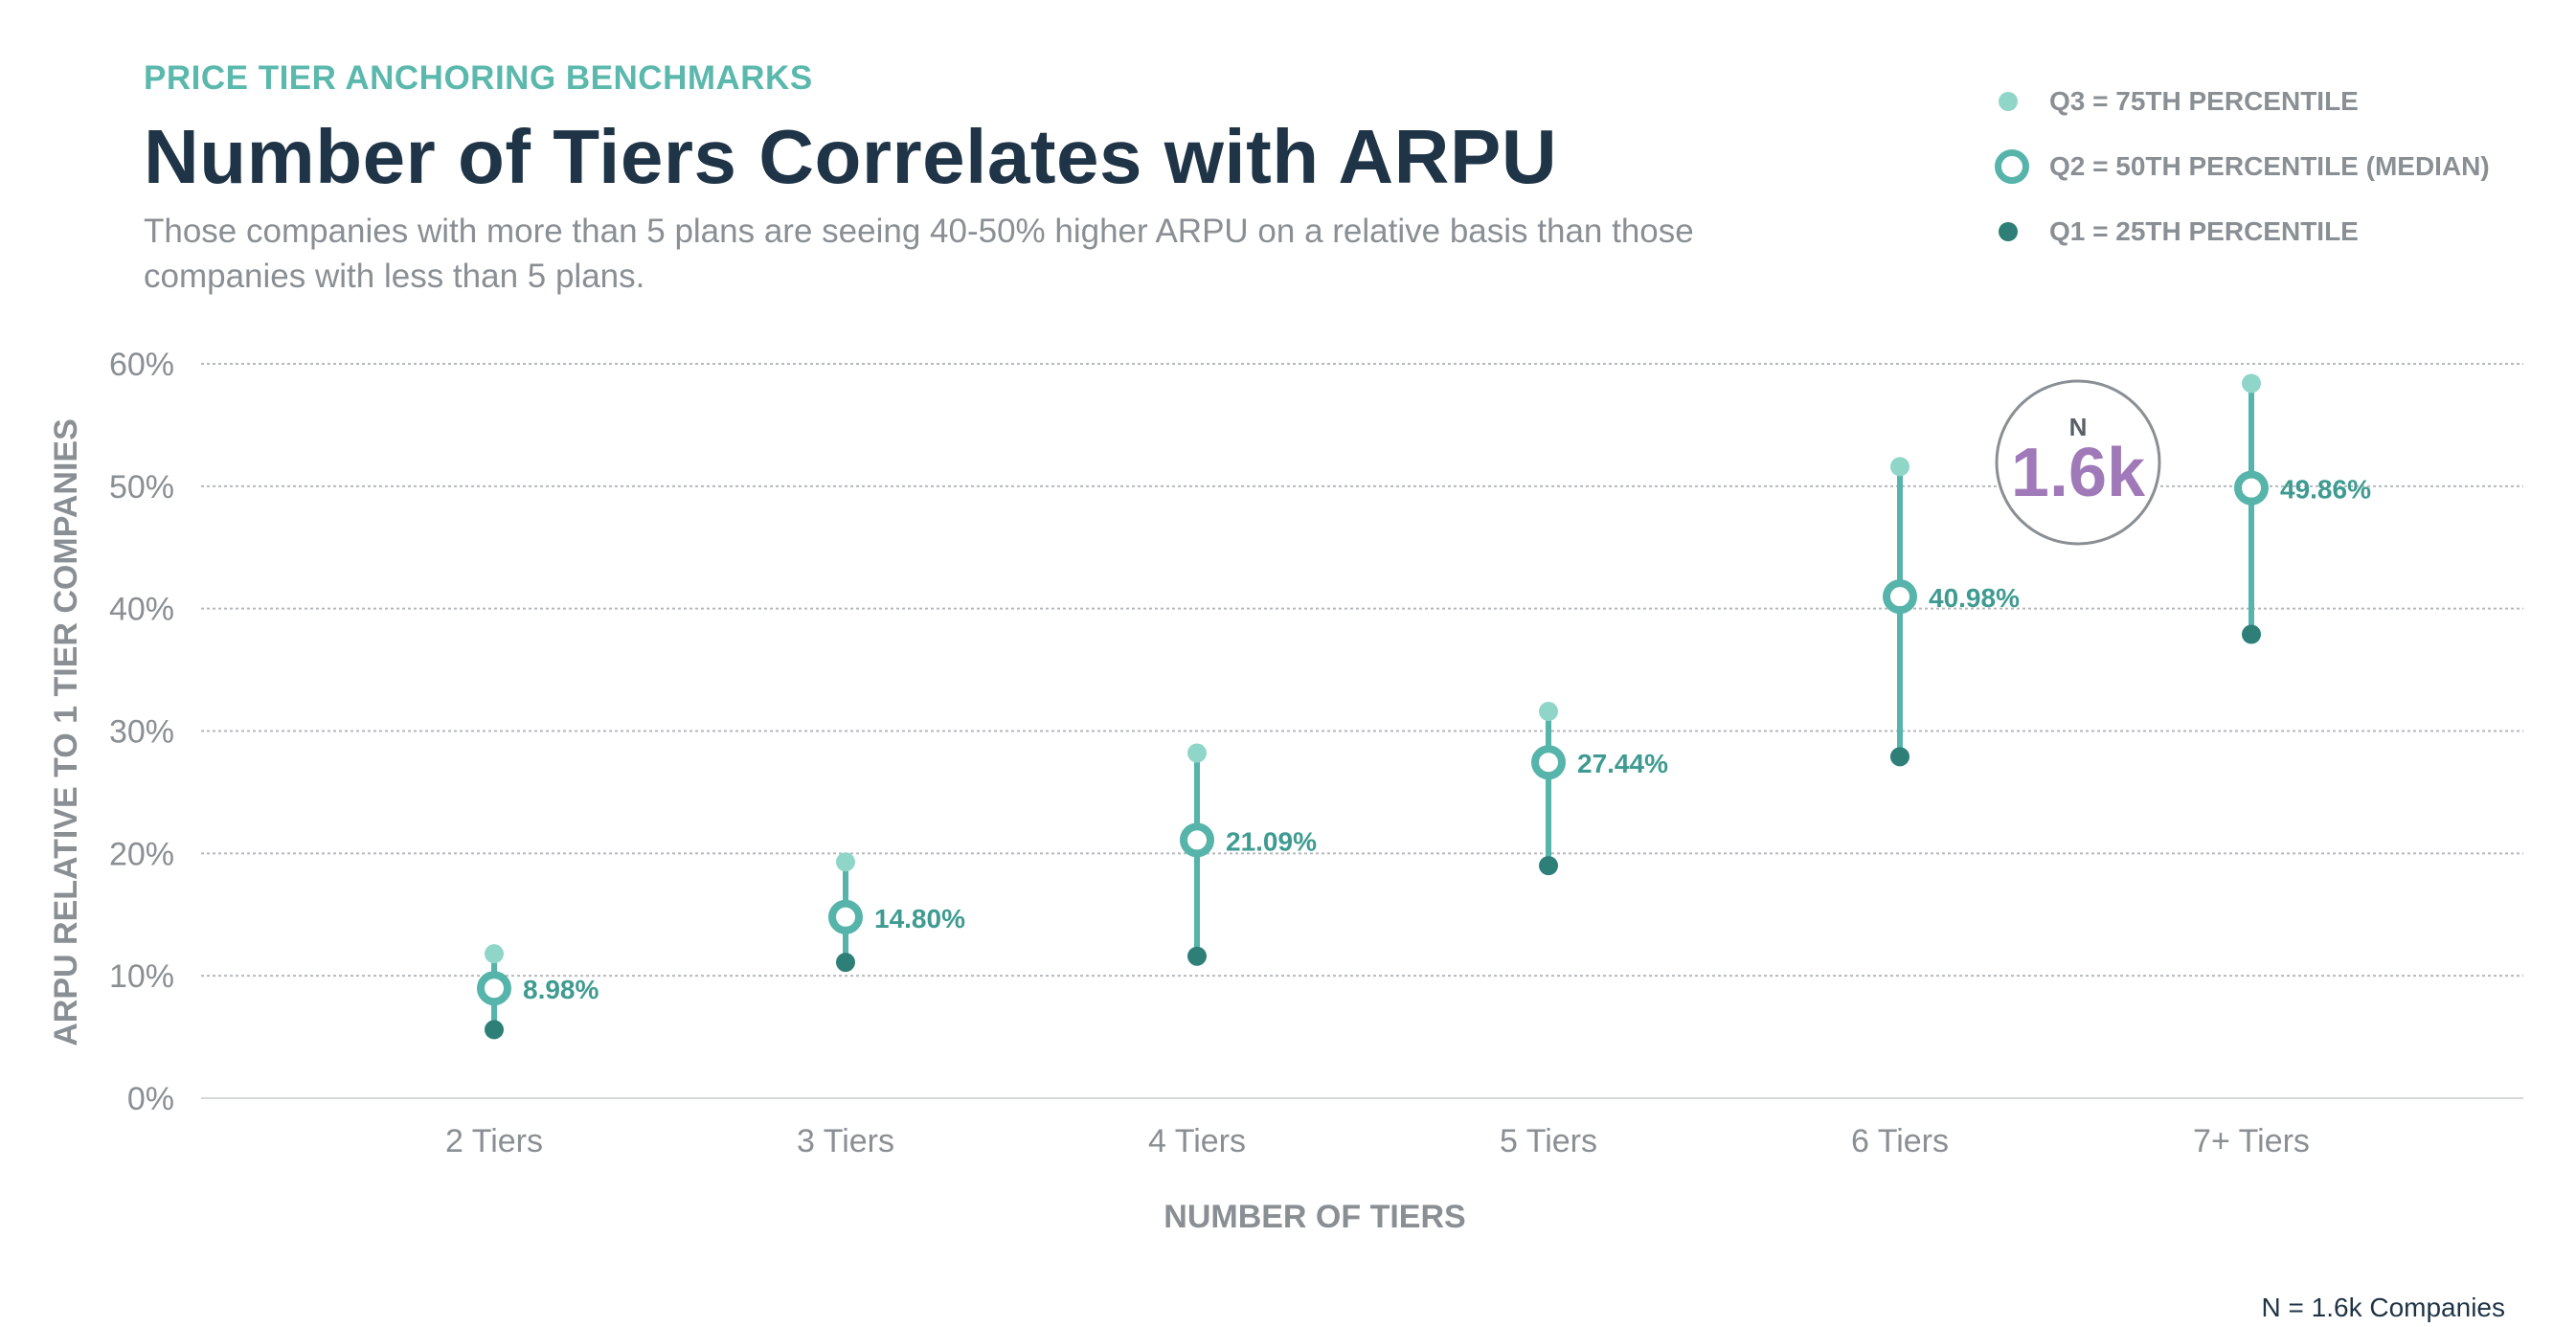  I want to click on x-axis-title: NUMBER OF TIERS, so click(1314, 1217).